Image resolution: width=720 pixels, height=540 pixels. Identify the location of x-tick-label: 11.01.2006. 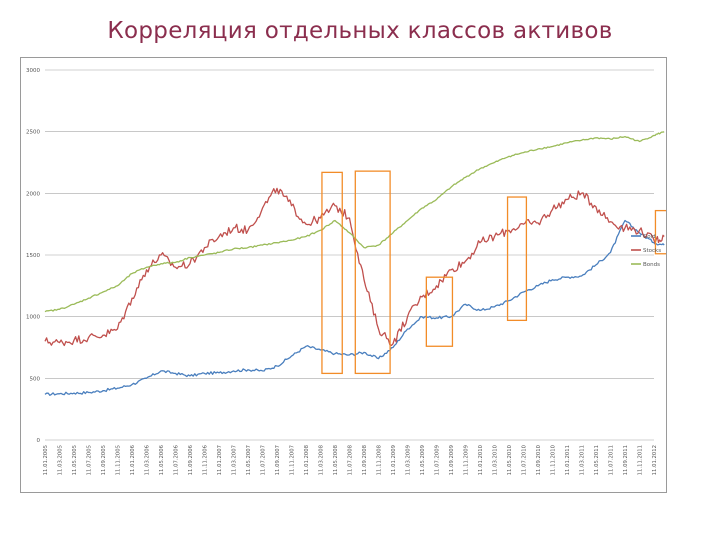
(133, 459).